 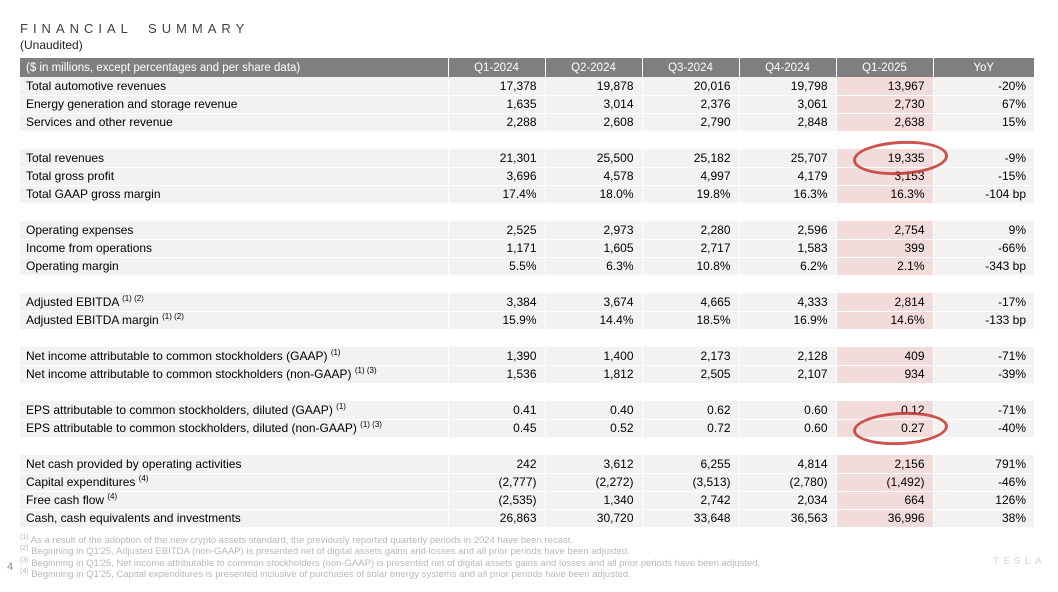 What do you see at coordinates (690, 158) in the screenshot?
I see `cell-q3-2024: 25,182` at bounding box center [690, 158].